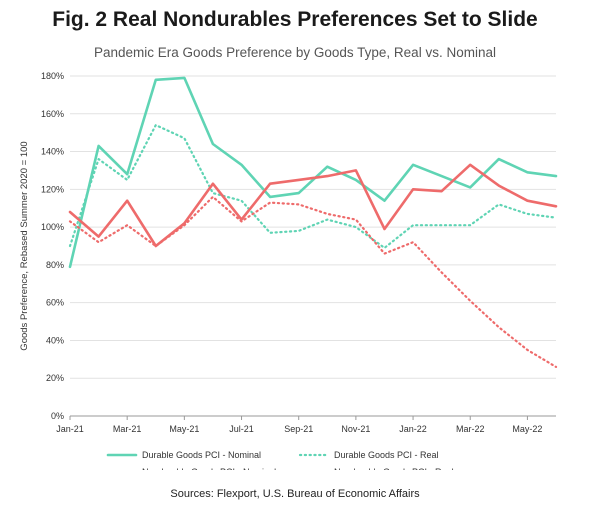 This screenshot has width=590, height=517. I want to click on legend-label-1: Durable Goods PCI - Nominal, so click(201, 455).